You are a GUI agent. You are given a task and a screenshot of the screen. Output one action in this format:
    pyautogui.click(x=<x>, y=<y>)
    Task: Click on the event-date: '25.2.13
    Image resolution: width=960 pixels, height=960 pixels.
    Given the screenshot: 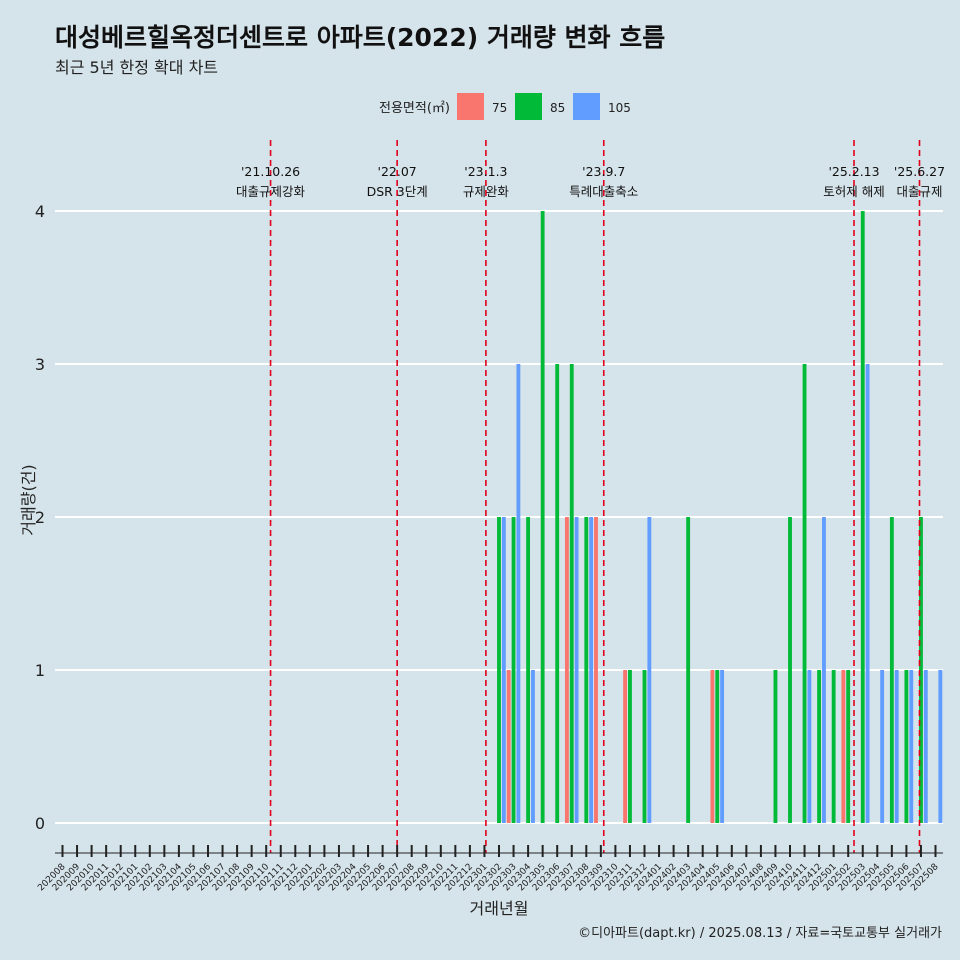 What is the action you would take?
    pyautogui.click(x=853, y=171)
    